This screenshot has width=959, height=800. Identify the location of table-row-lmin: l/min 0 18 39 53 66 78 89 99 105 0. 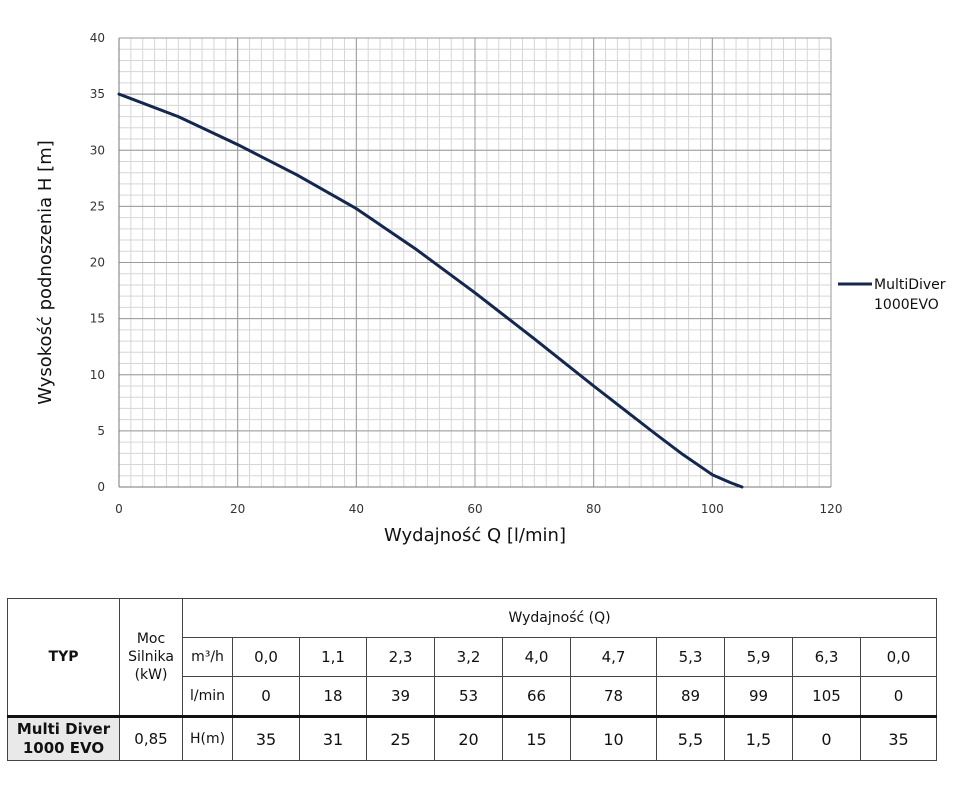
(473, 696).